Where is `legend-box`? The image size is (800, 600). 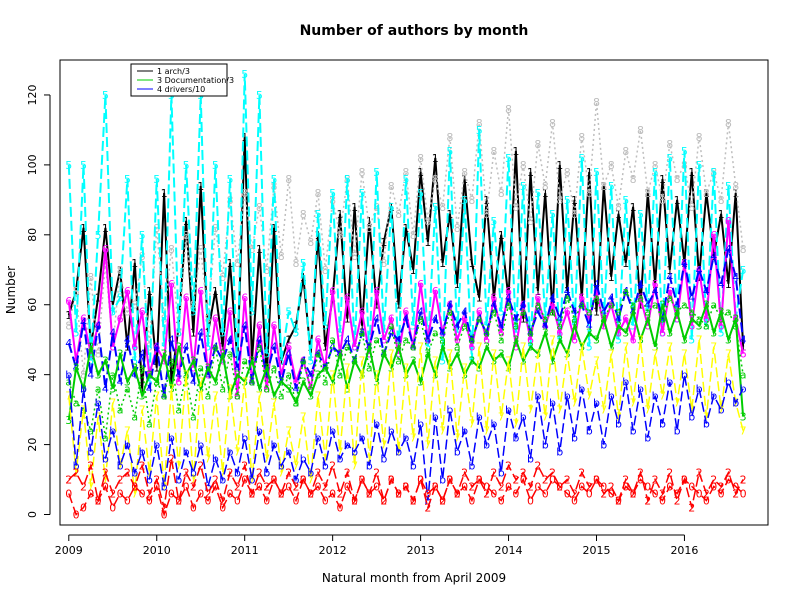 legend-box is located at coordinates (179, 80).